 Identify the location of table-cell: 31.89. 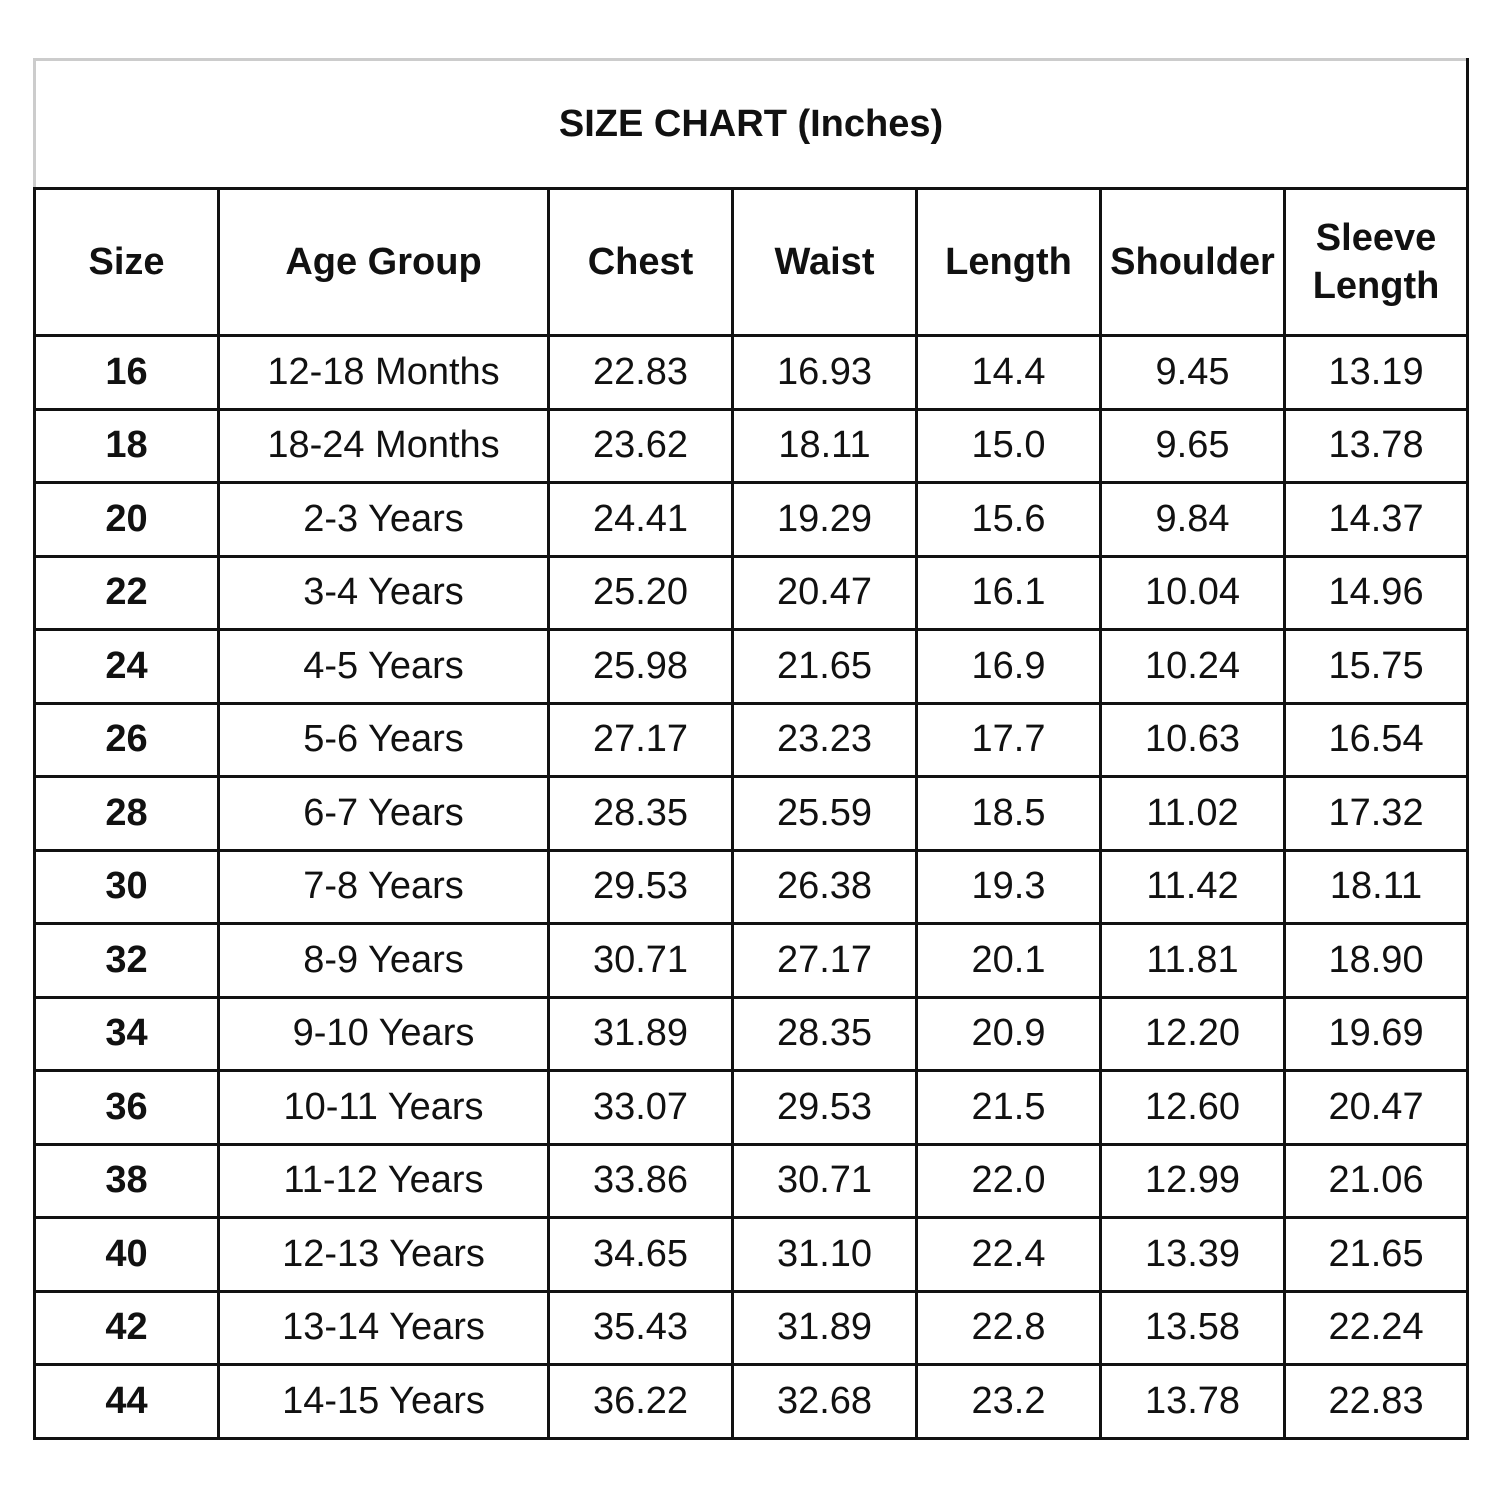
(640, 1033).